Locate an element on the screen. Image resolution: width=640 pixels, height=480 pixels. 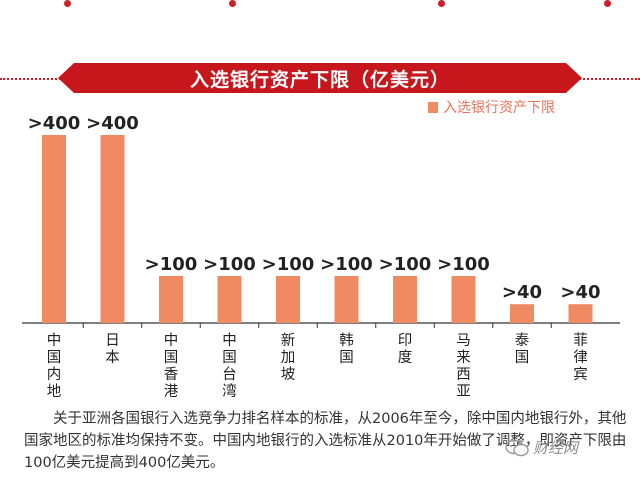
category-label: 马来西亚 is located at coordinates (463, 366).